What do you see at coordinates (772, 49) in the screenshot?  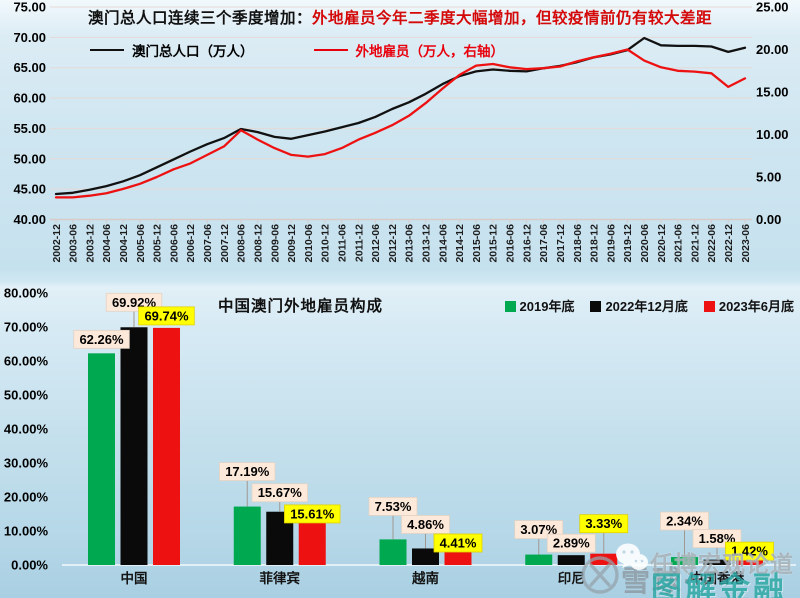 I see `svg-text: 20.00` at bounding box center [772, 49].